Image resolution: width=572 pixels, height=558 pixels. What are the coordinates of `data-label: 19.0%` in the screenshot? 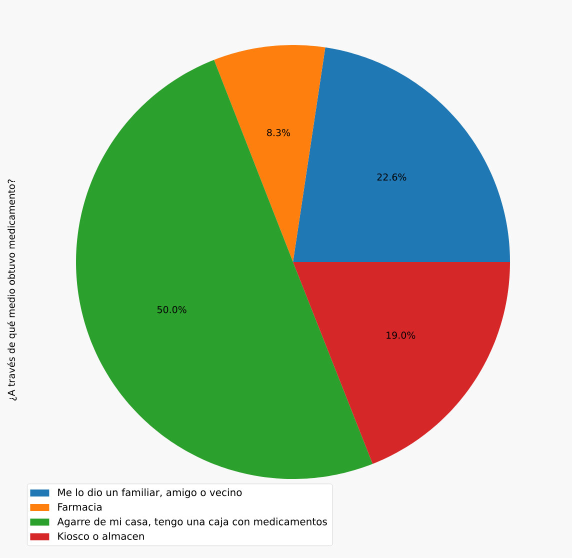 It's located at (401, 335).